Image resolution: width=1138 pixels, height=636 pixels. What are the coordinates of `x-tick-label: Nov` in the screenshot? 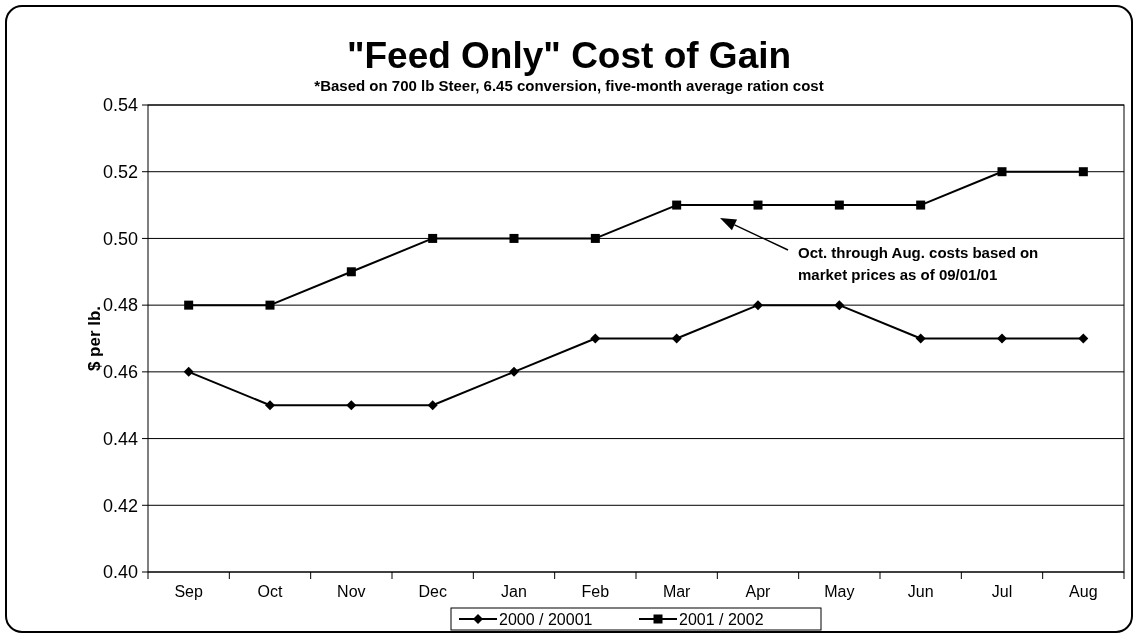 It's located at (351, 591).